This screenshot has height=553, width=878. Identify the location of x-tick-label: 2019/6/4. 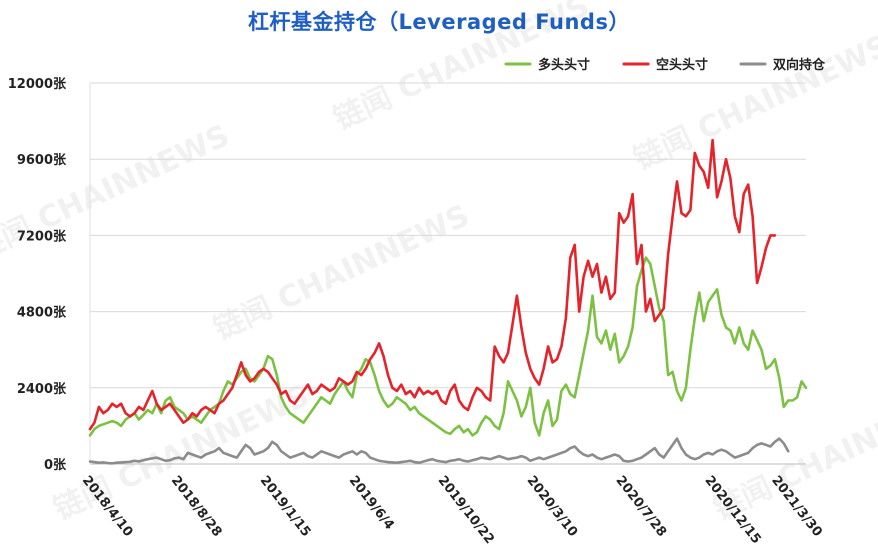
(371, 502).